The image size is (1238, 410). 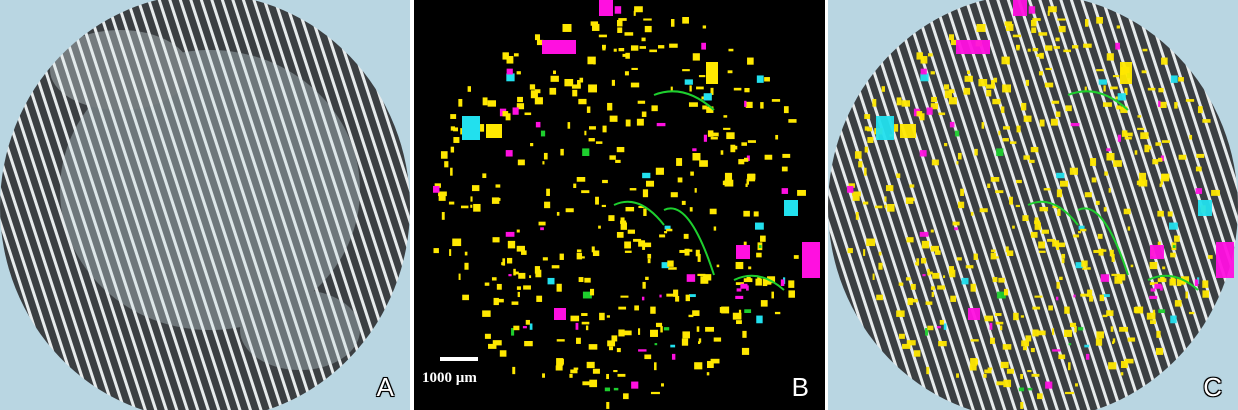 What do you see at coordinates (639, 213) in the screenshot?
I see `fiber-particle` at bounding box center [639, 213].